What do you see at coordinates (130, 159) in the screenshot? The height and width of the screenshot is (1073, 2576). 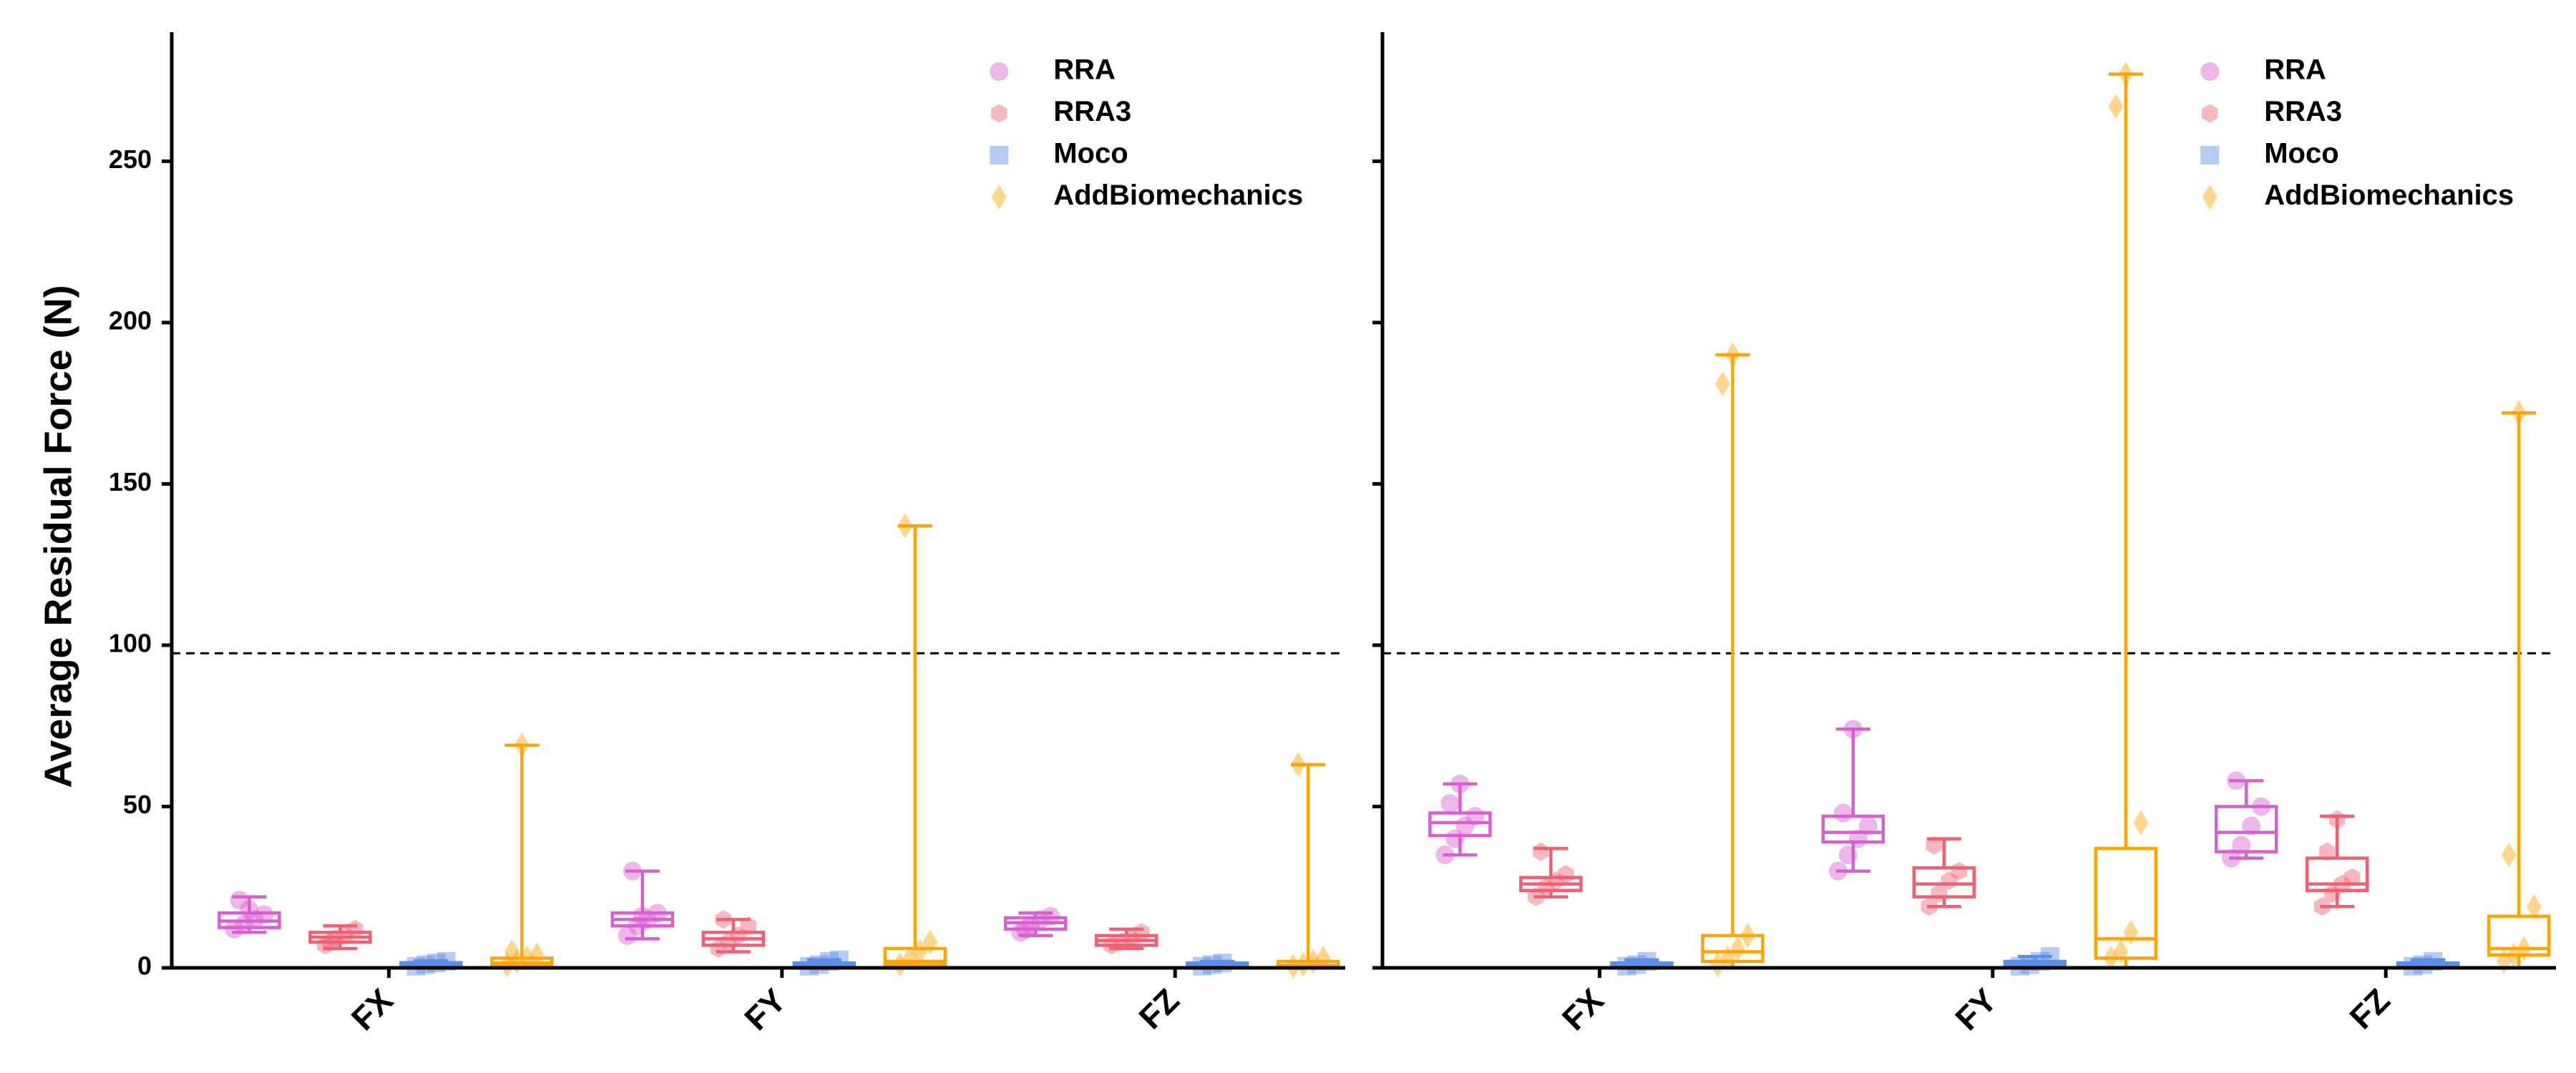 I see `y-tick-label: 250` at bounding box center [130, 159].